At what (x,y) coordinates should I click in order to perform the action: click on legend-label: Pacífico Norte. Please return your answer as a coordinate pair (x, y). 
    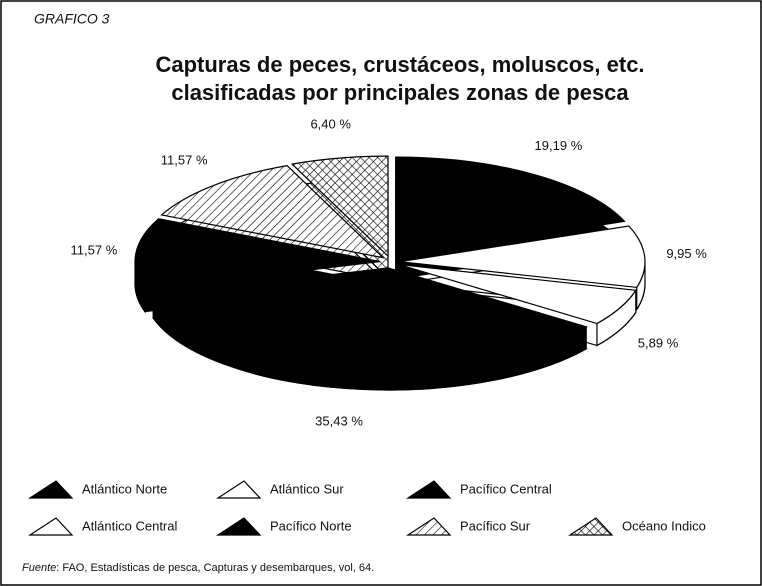
    Looking at the image, I should click on (311, 525).